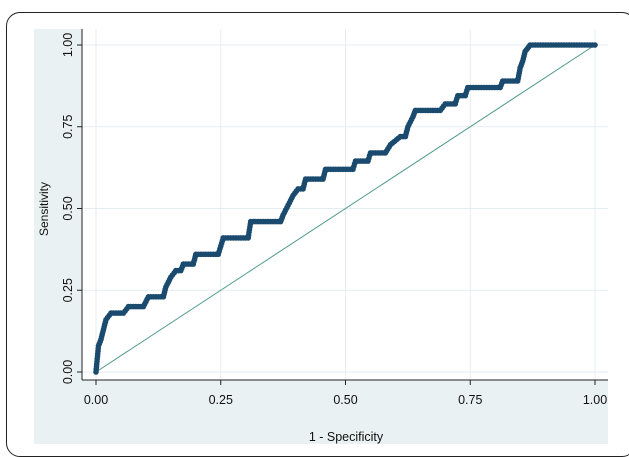 The height and width of the screenshot is (457, 629). I want to click on x-axis-label: 1 - Specificity, so click(346, 437).